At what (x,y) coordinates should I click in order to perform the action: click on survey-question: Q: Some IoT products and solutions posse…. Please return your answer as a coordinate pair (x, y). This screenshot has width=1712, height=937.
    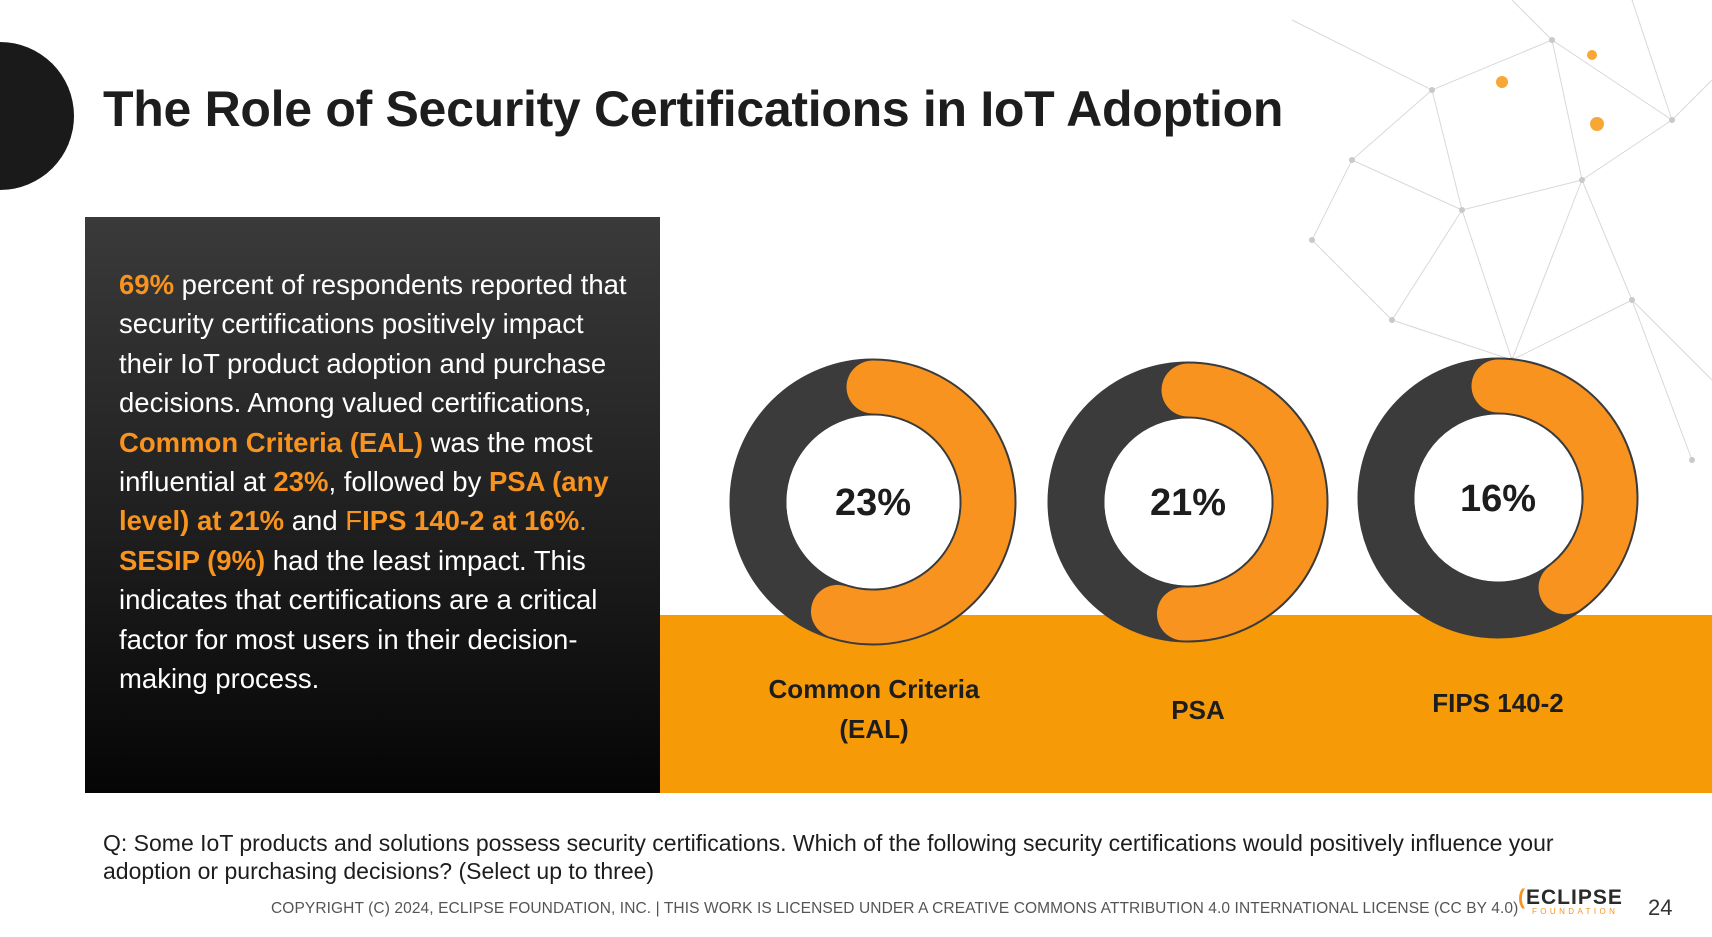
    Looking at the image, I should click on (863, 857).